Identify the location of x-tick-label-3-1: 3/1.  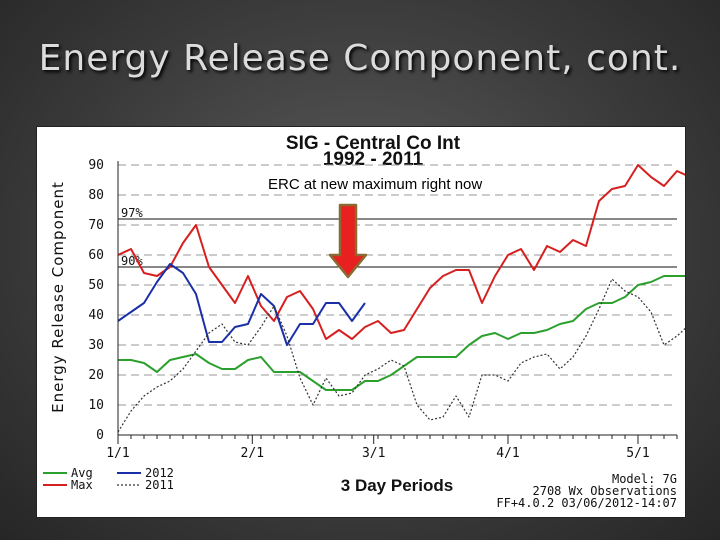
(373, 453).